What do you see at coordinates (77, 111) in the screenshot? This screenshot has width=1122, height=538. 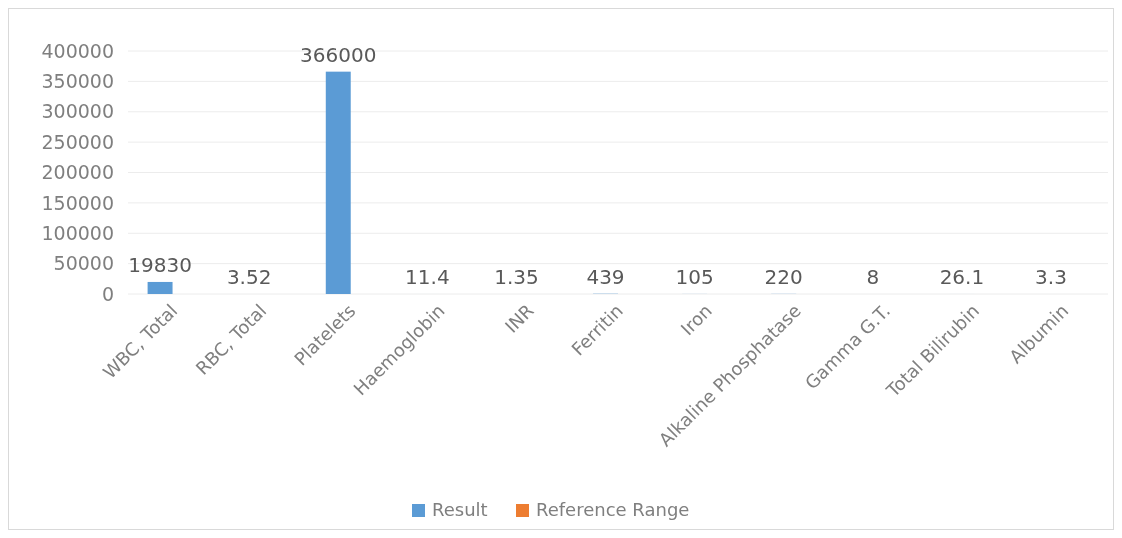 I see `y-tick-label: 300000` at bounding box center [77, 111].